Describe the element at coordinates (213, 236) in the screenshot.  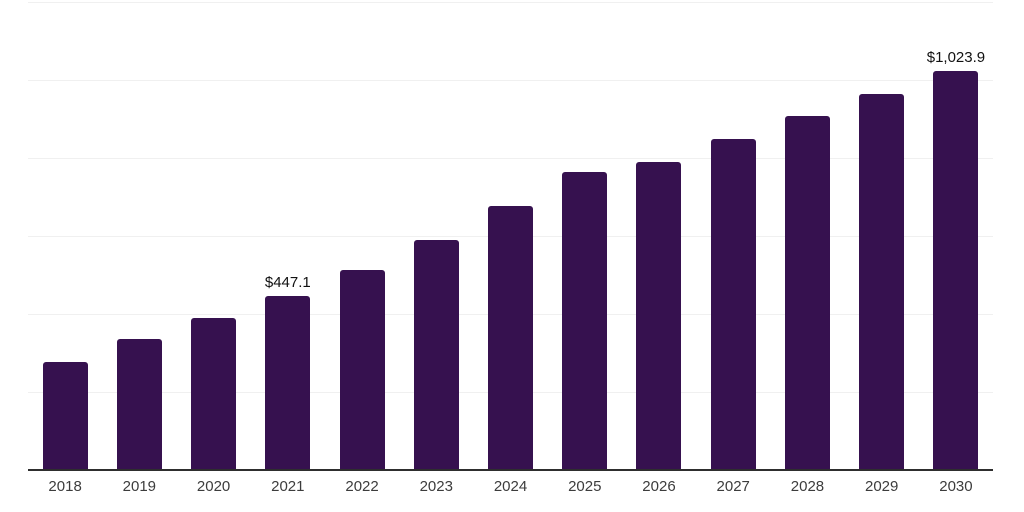
I see `bar-slot-2020` at that location.